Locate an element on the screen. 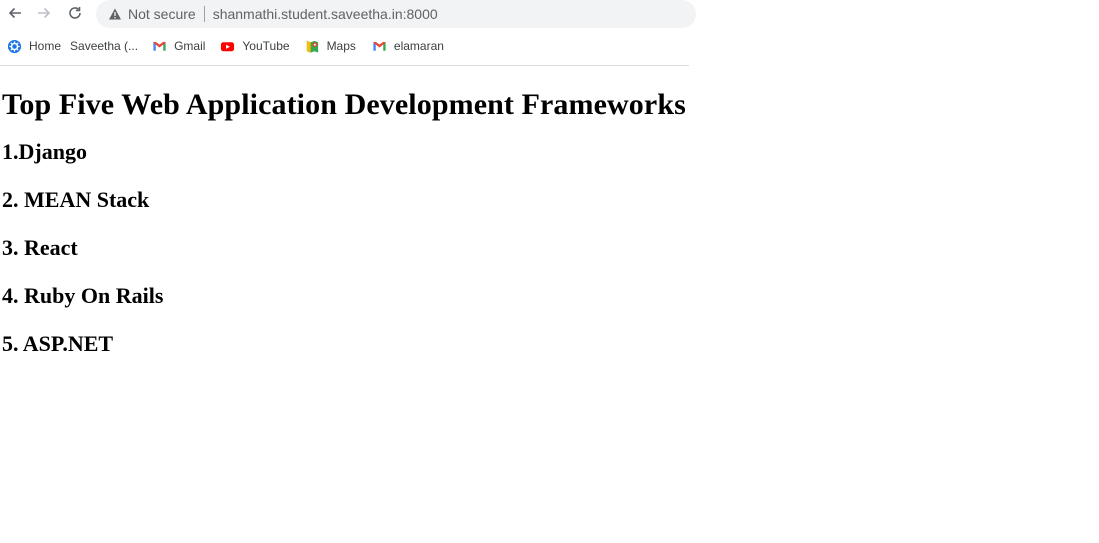 This screenshot has width=1099, height=543. bookmarks-bar: Home Saveetha (... Gmail YouTube Maps is located at coordinates (224, 46).